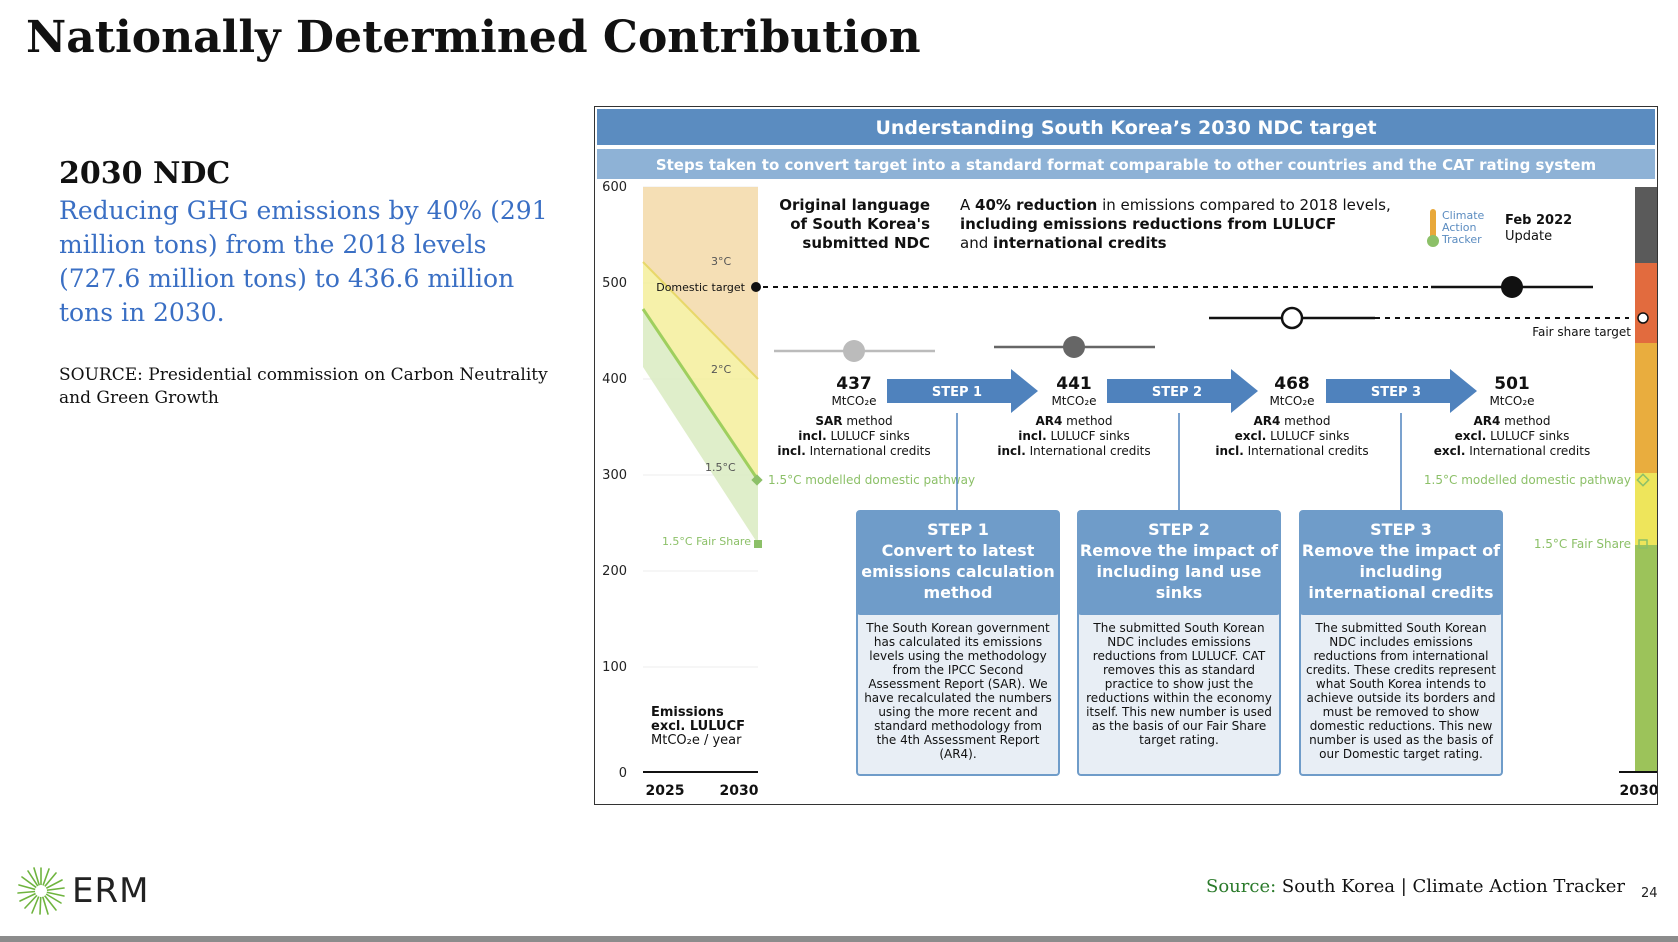  What do you see at coordinates (1646, 509) in the screenshot?
I see `rating-segment-almost-sufficient` at bounding box center [1646, 509].